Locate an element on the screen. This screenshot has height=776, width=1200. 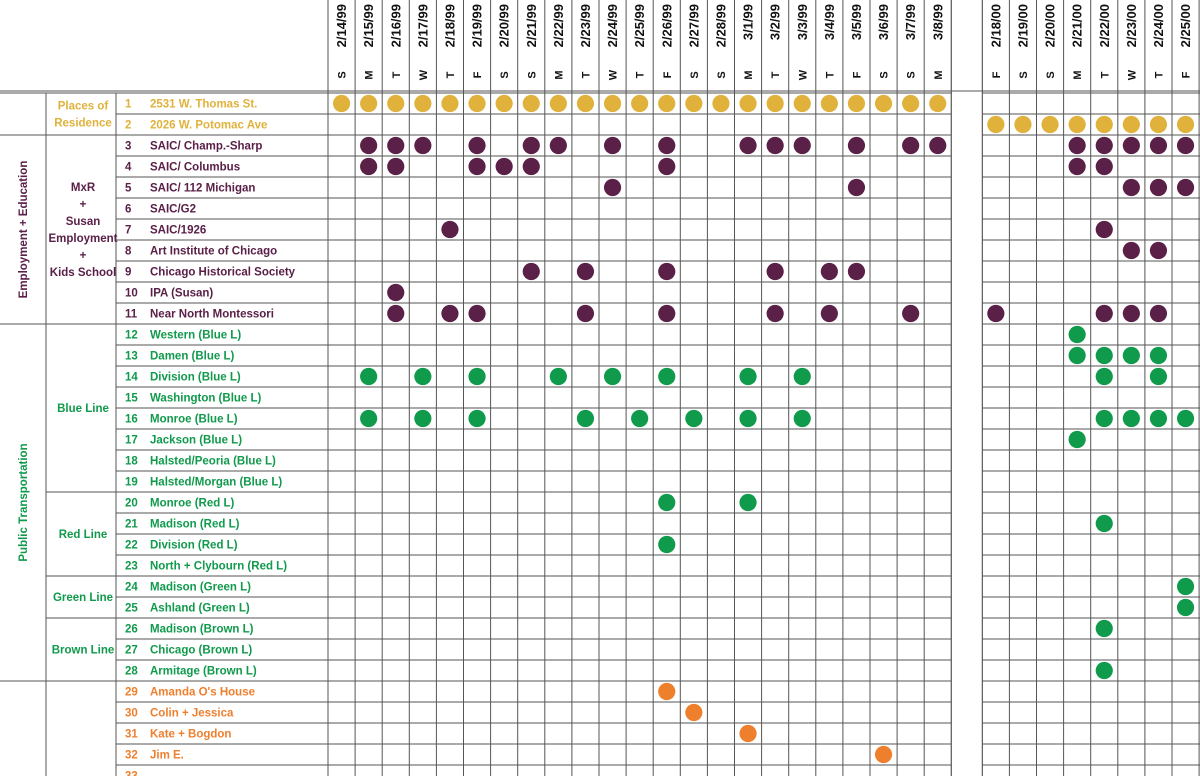
group-label: + is located at coordinates (83, 256).